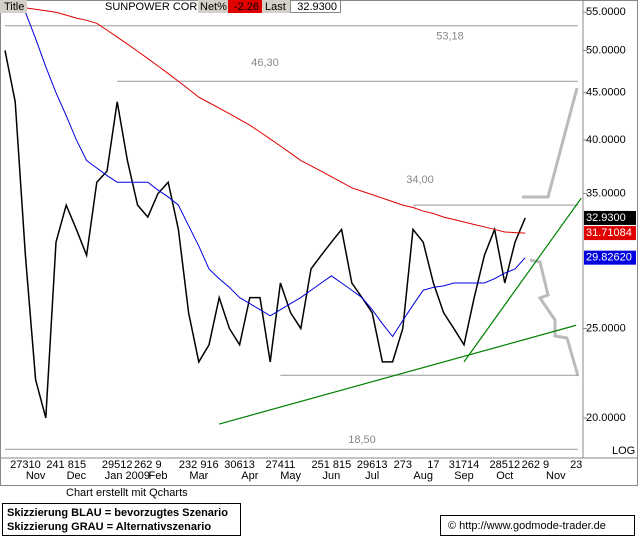 The height and width of the screenshot is (539, 638). I want to click on net-box, so click(245, 6).